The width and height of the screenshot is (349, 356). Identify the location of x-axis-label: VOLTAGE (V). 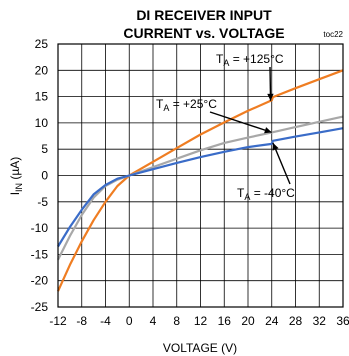
(200, 348).